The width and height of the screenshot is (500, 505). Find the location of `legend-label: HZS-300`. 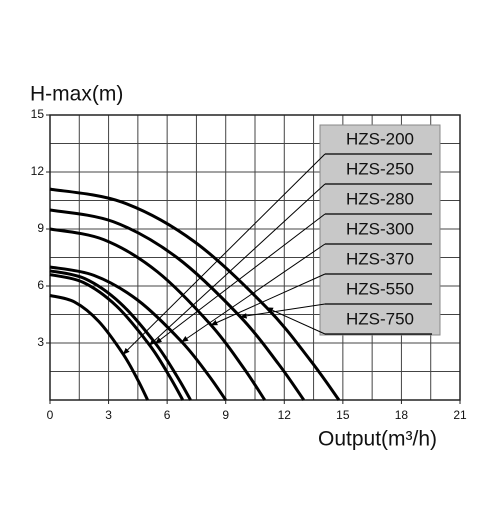

legend-label: HZS-300 is located at coordinates (380, 228).